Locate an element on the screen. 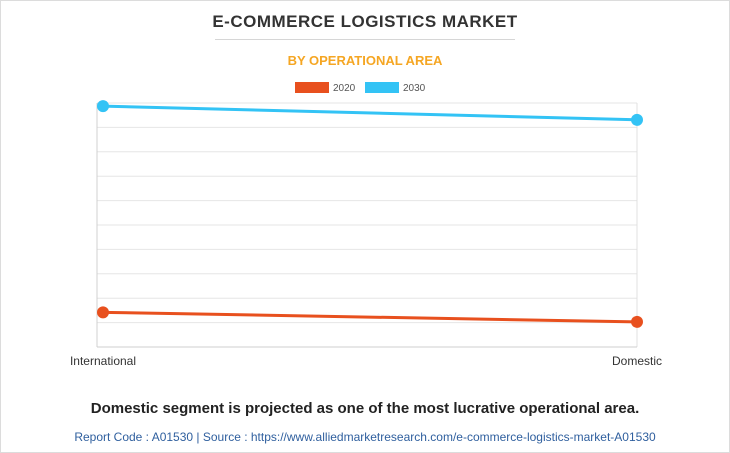 The width and height of the screenshot is (730, 453). legend-swatch-2020 is located at coordinates (312, 87).